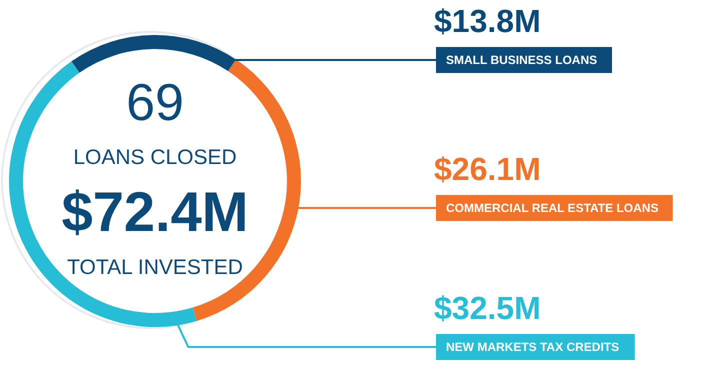 The image size is (710, 380). I want to click on slice-label: NEW MARKETS TAX CREDITS, so click(533, 347).